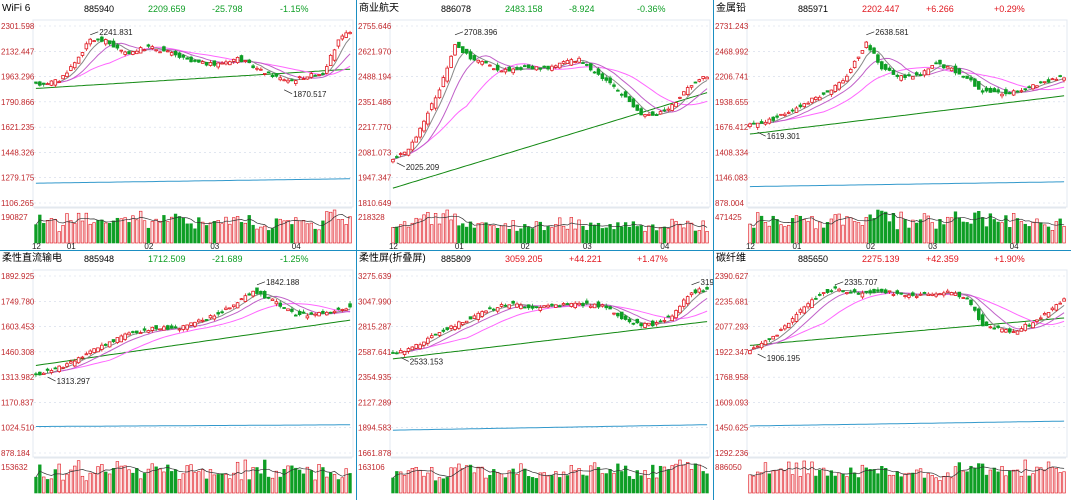 The image size is (1071, 500). I want to click on x-tick-label: 01, so click(459, 246).